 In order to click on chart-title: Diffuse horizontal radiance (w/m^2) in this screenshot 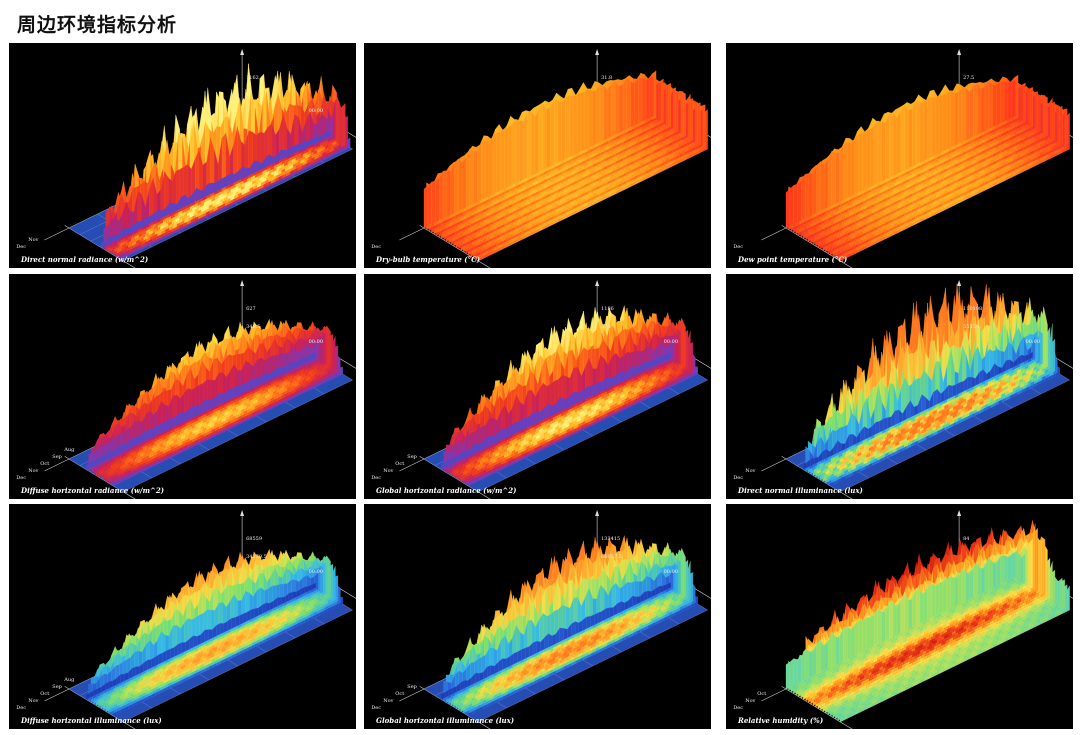, I will do `click(93, 490)`.